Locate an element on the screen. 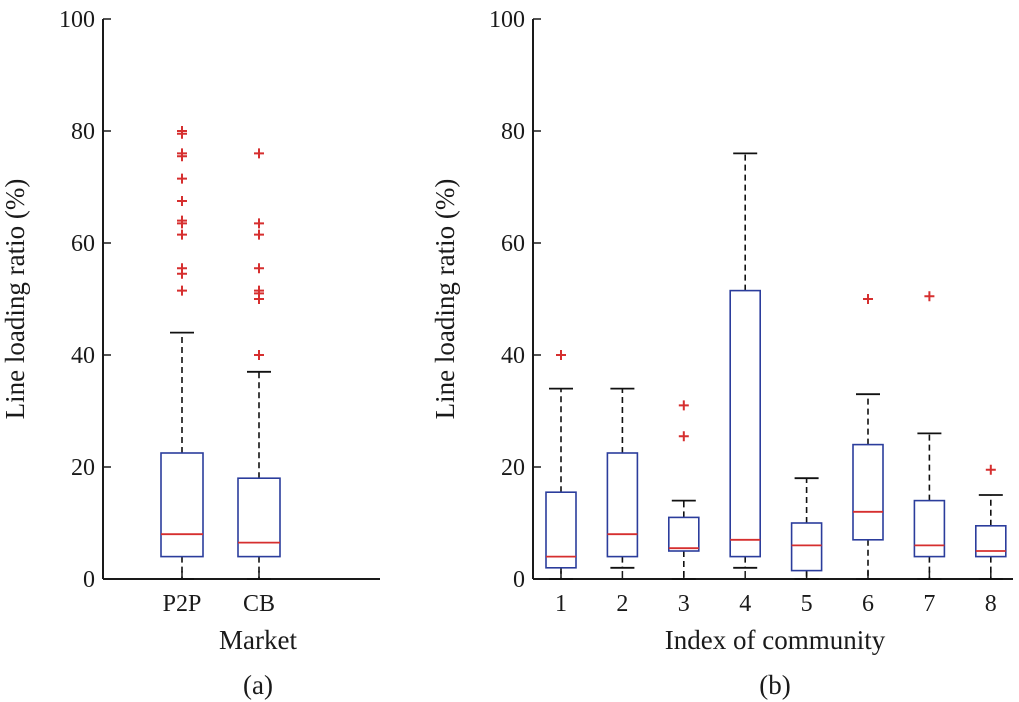 This screenshot has height=702, width=1019. x-tick-label: 1 is located at coordinates (561, 604).